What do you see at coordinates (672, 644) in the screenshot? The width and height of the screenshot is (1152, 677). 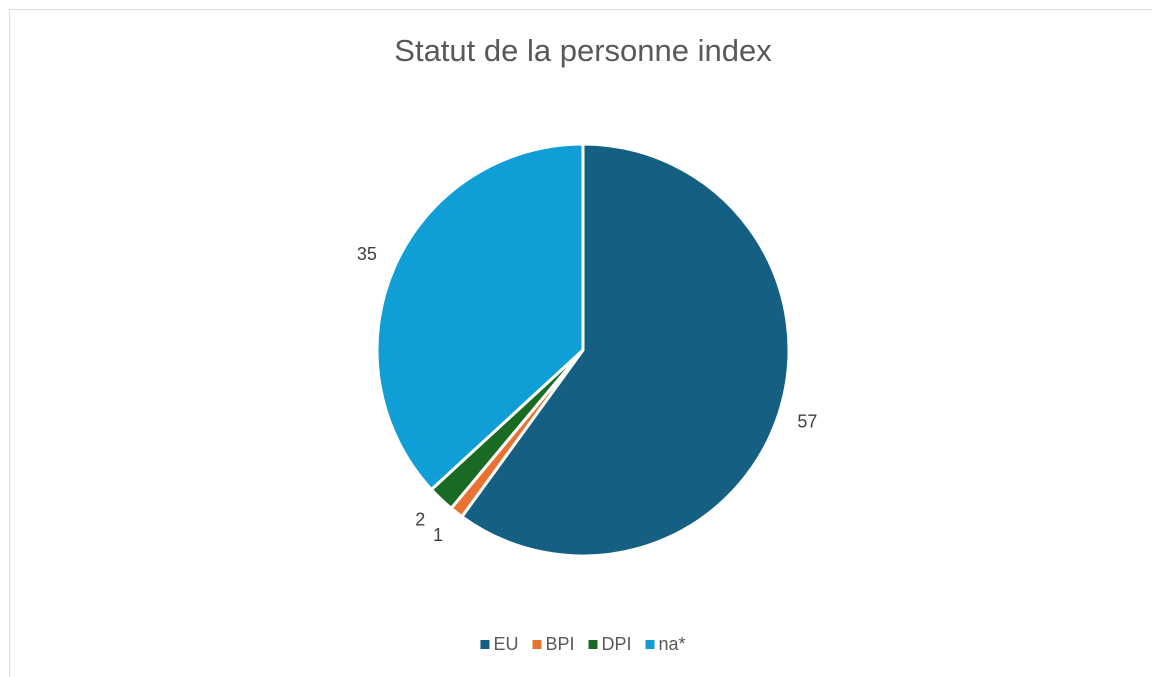 I see `legend-label: na*` at bounding box center [672, 644].